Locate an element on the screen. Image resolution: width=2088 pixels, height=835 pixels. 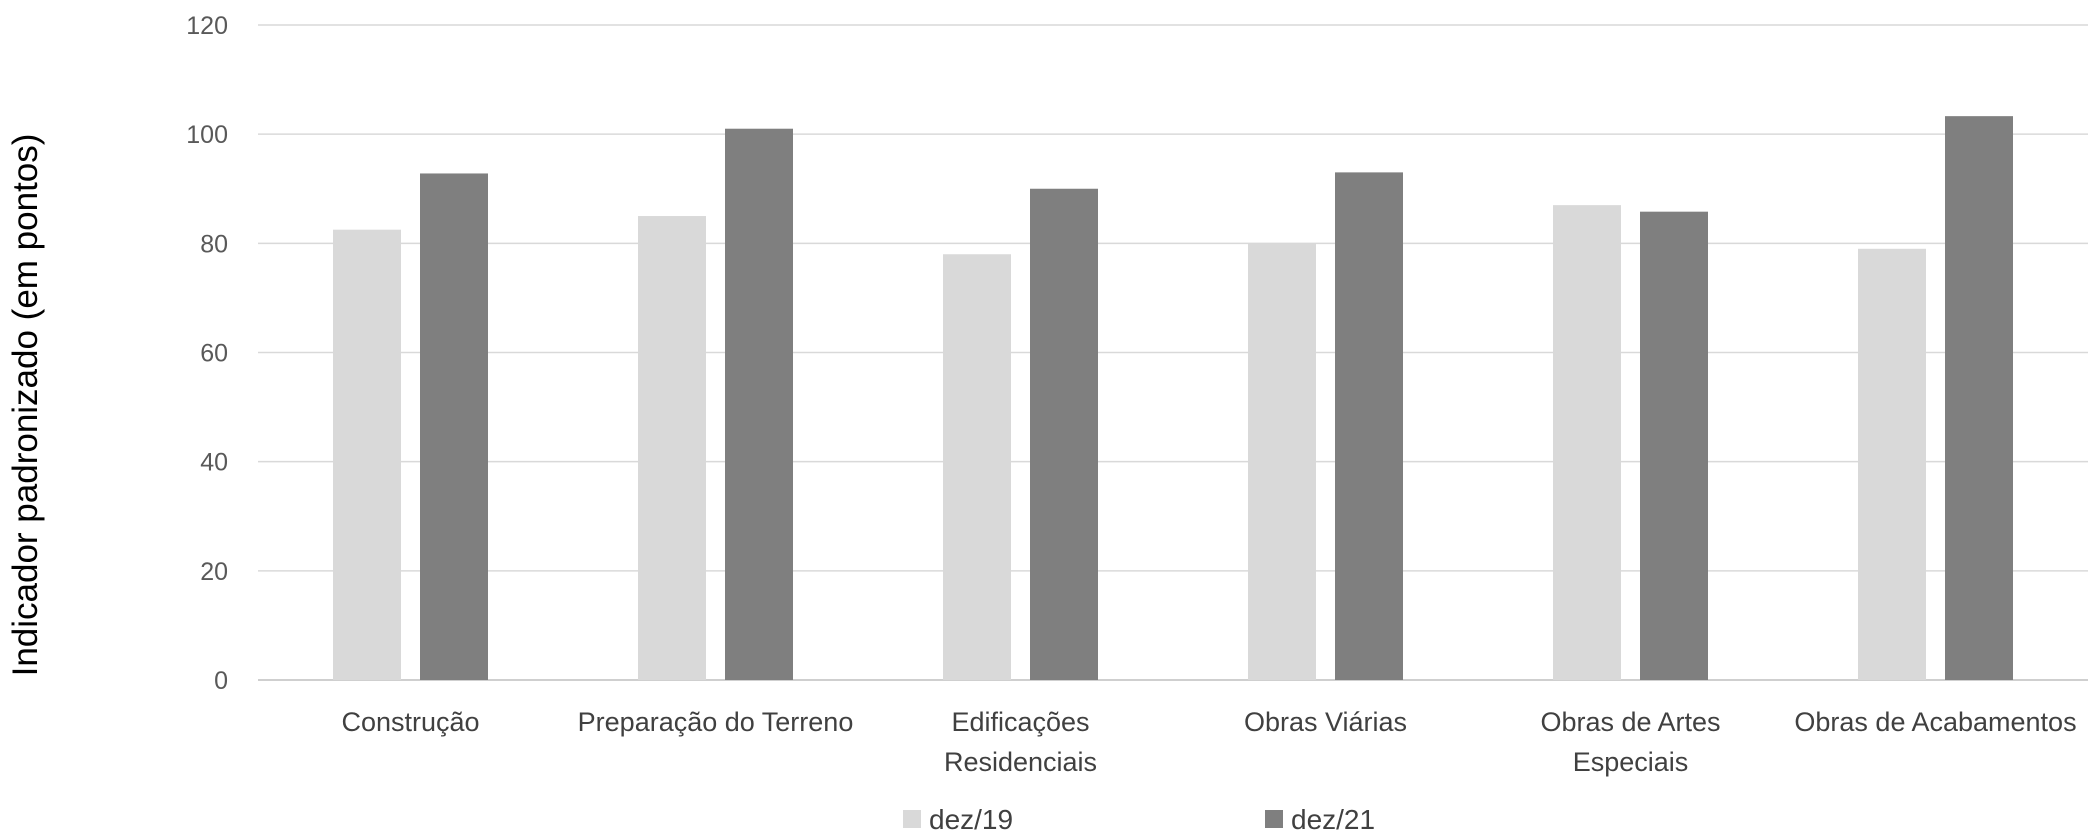
x-category-label: Obras de Acabamentos is located at coordinates (1935, 722).